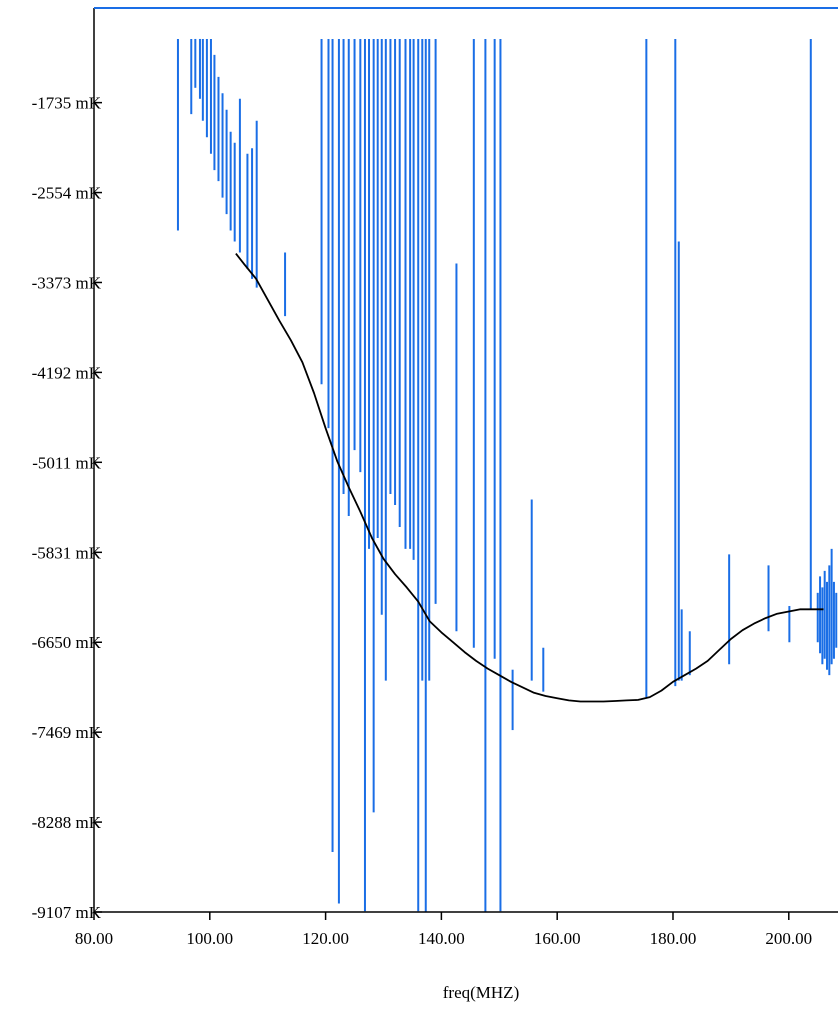  I want to click on x-axis-title: freq(MHZ), so click(481, 992).